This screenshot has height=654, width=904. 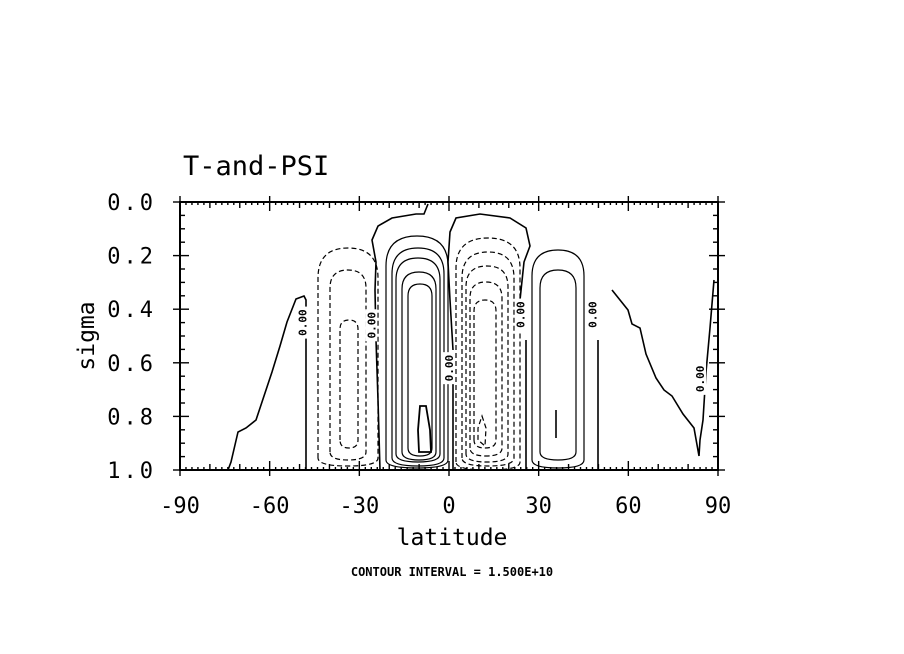 What do you see at coordinates (131, 310) in the screenshot?
I see `y-tick-label: 0.4` at bounding box center [131, 310].